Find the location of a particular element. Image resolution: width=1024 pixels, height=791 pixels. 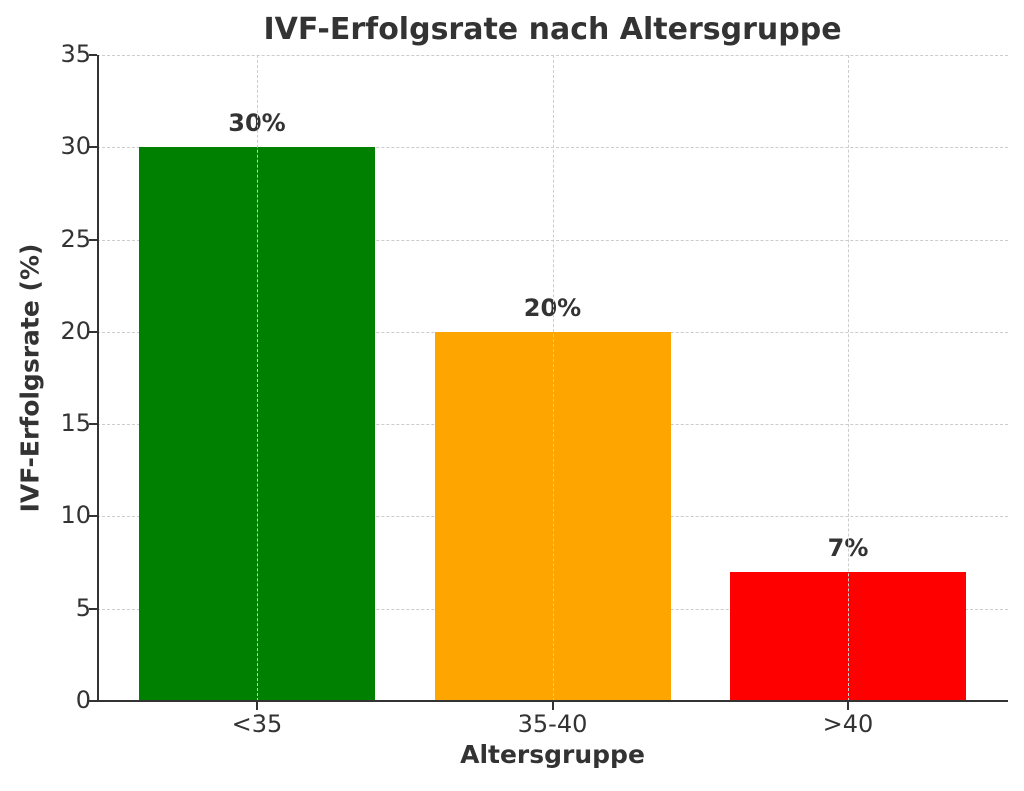

bar-value-label: 20% is located at coordinates (552, 307).